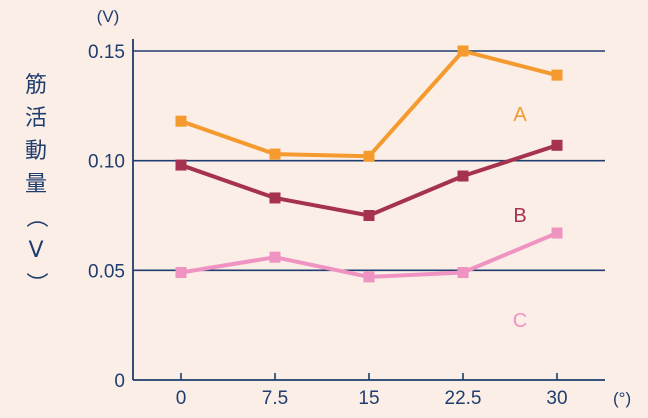  What do you see at coordinates (35, 217) in the screenshot?
I see `y-axis-label-char: （` at bounding box center [35, 217].